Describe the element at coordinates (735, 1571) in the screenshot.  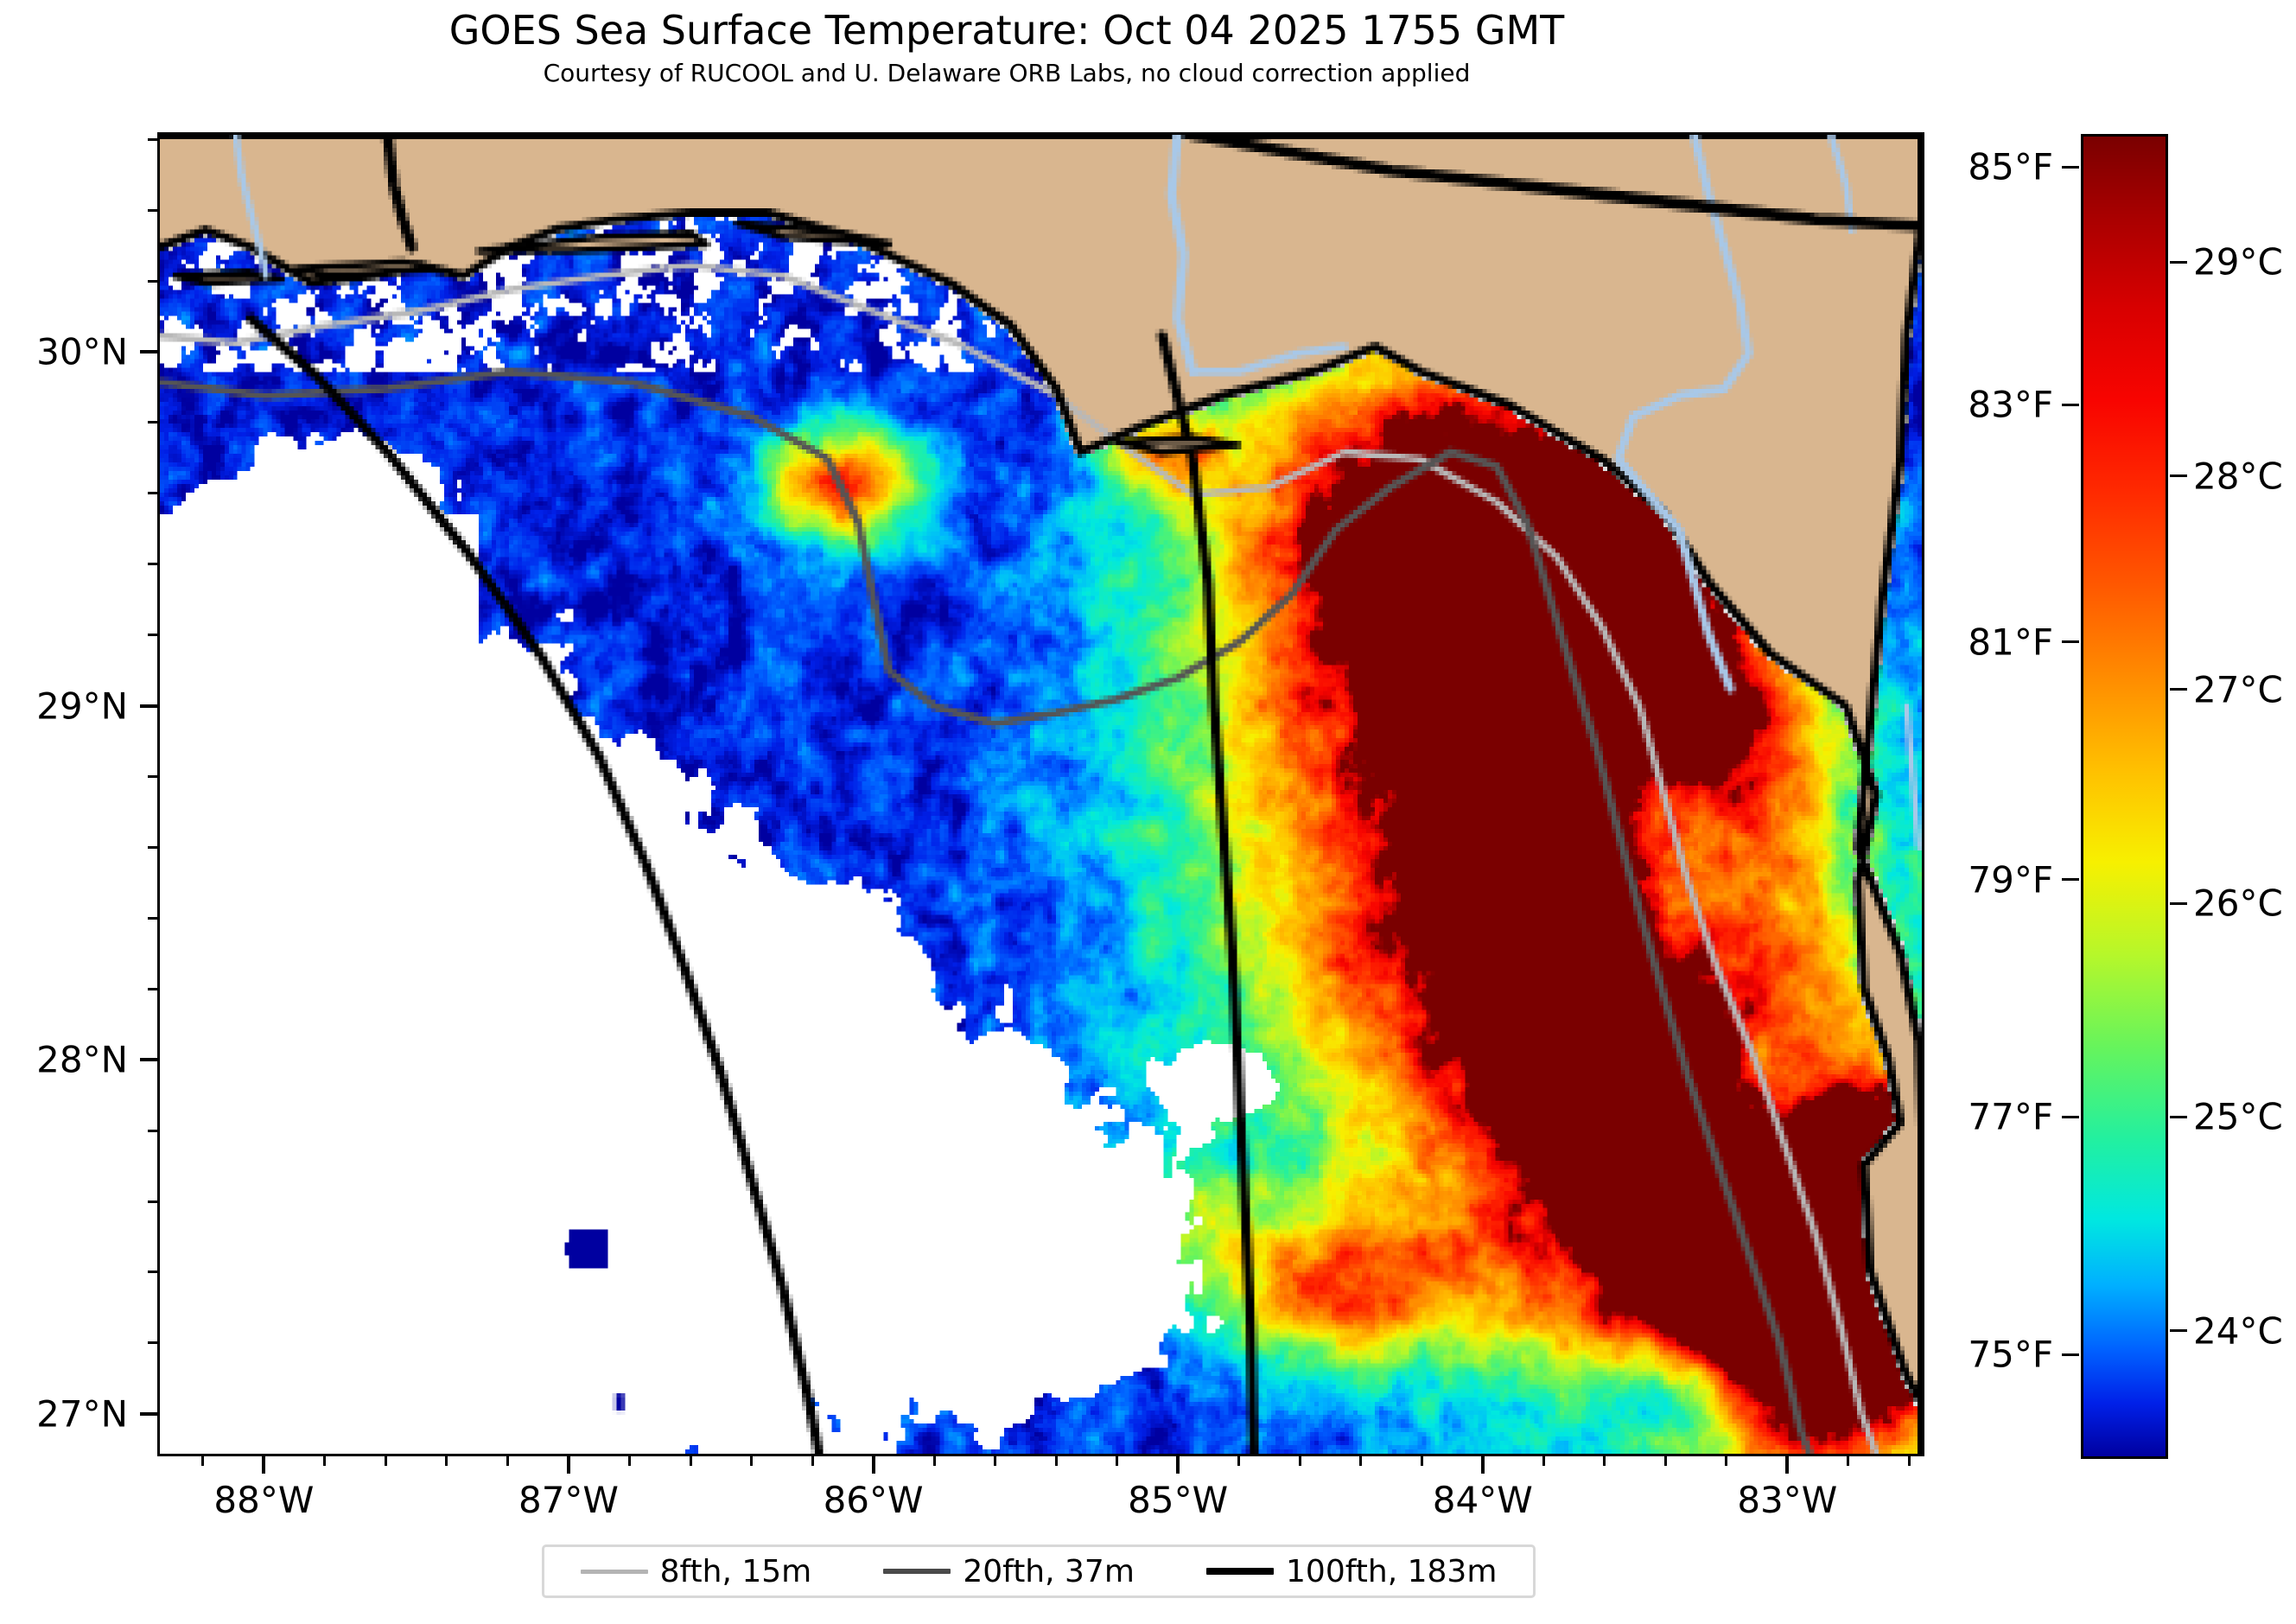
I see `legend-label: 8fth, 15m` at that location.